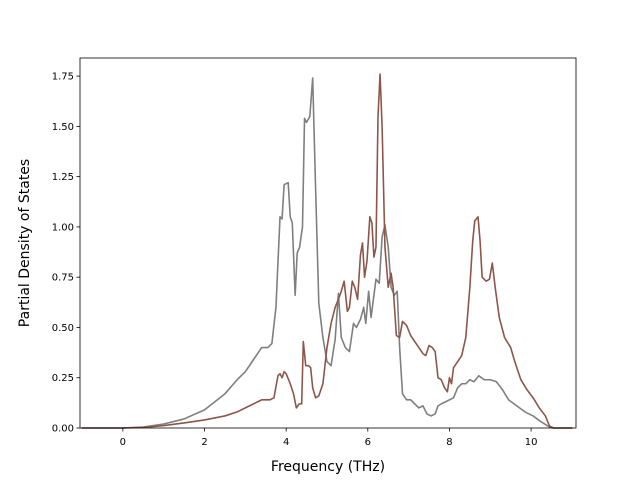 The width and height of the screenshot is (640, 480). Describe the element at coordinates (63, 429) in the screenshot. I see `y-tick-label: 0.00` at that location.